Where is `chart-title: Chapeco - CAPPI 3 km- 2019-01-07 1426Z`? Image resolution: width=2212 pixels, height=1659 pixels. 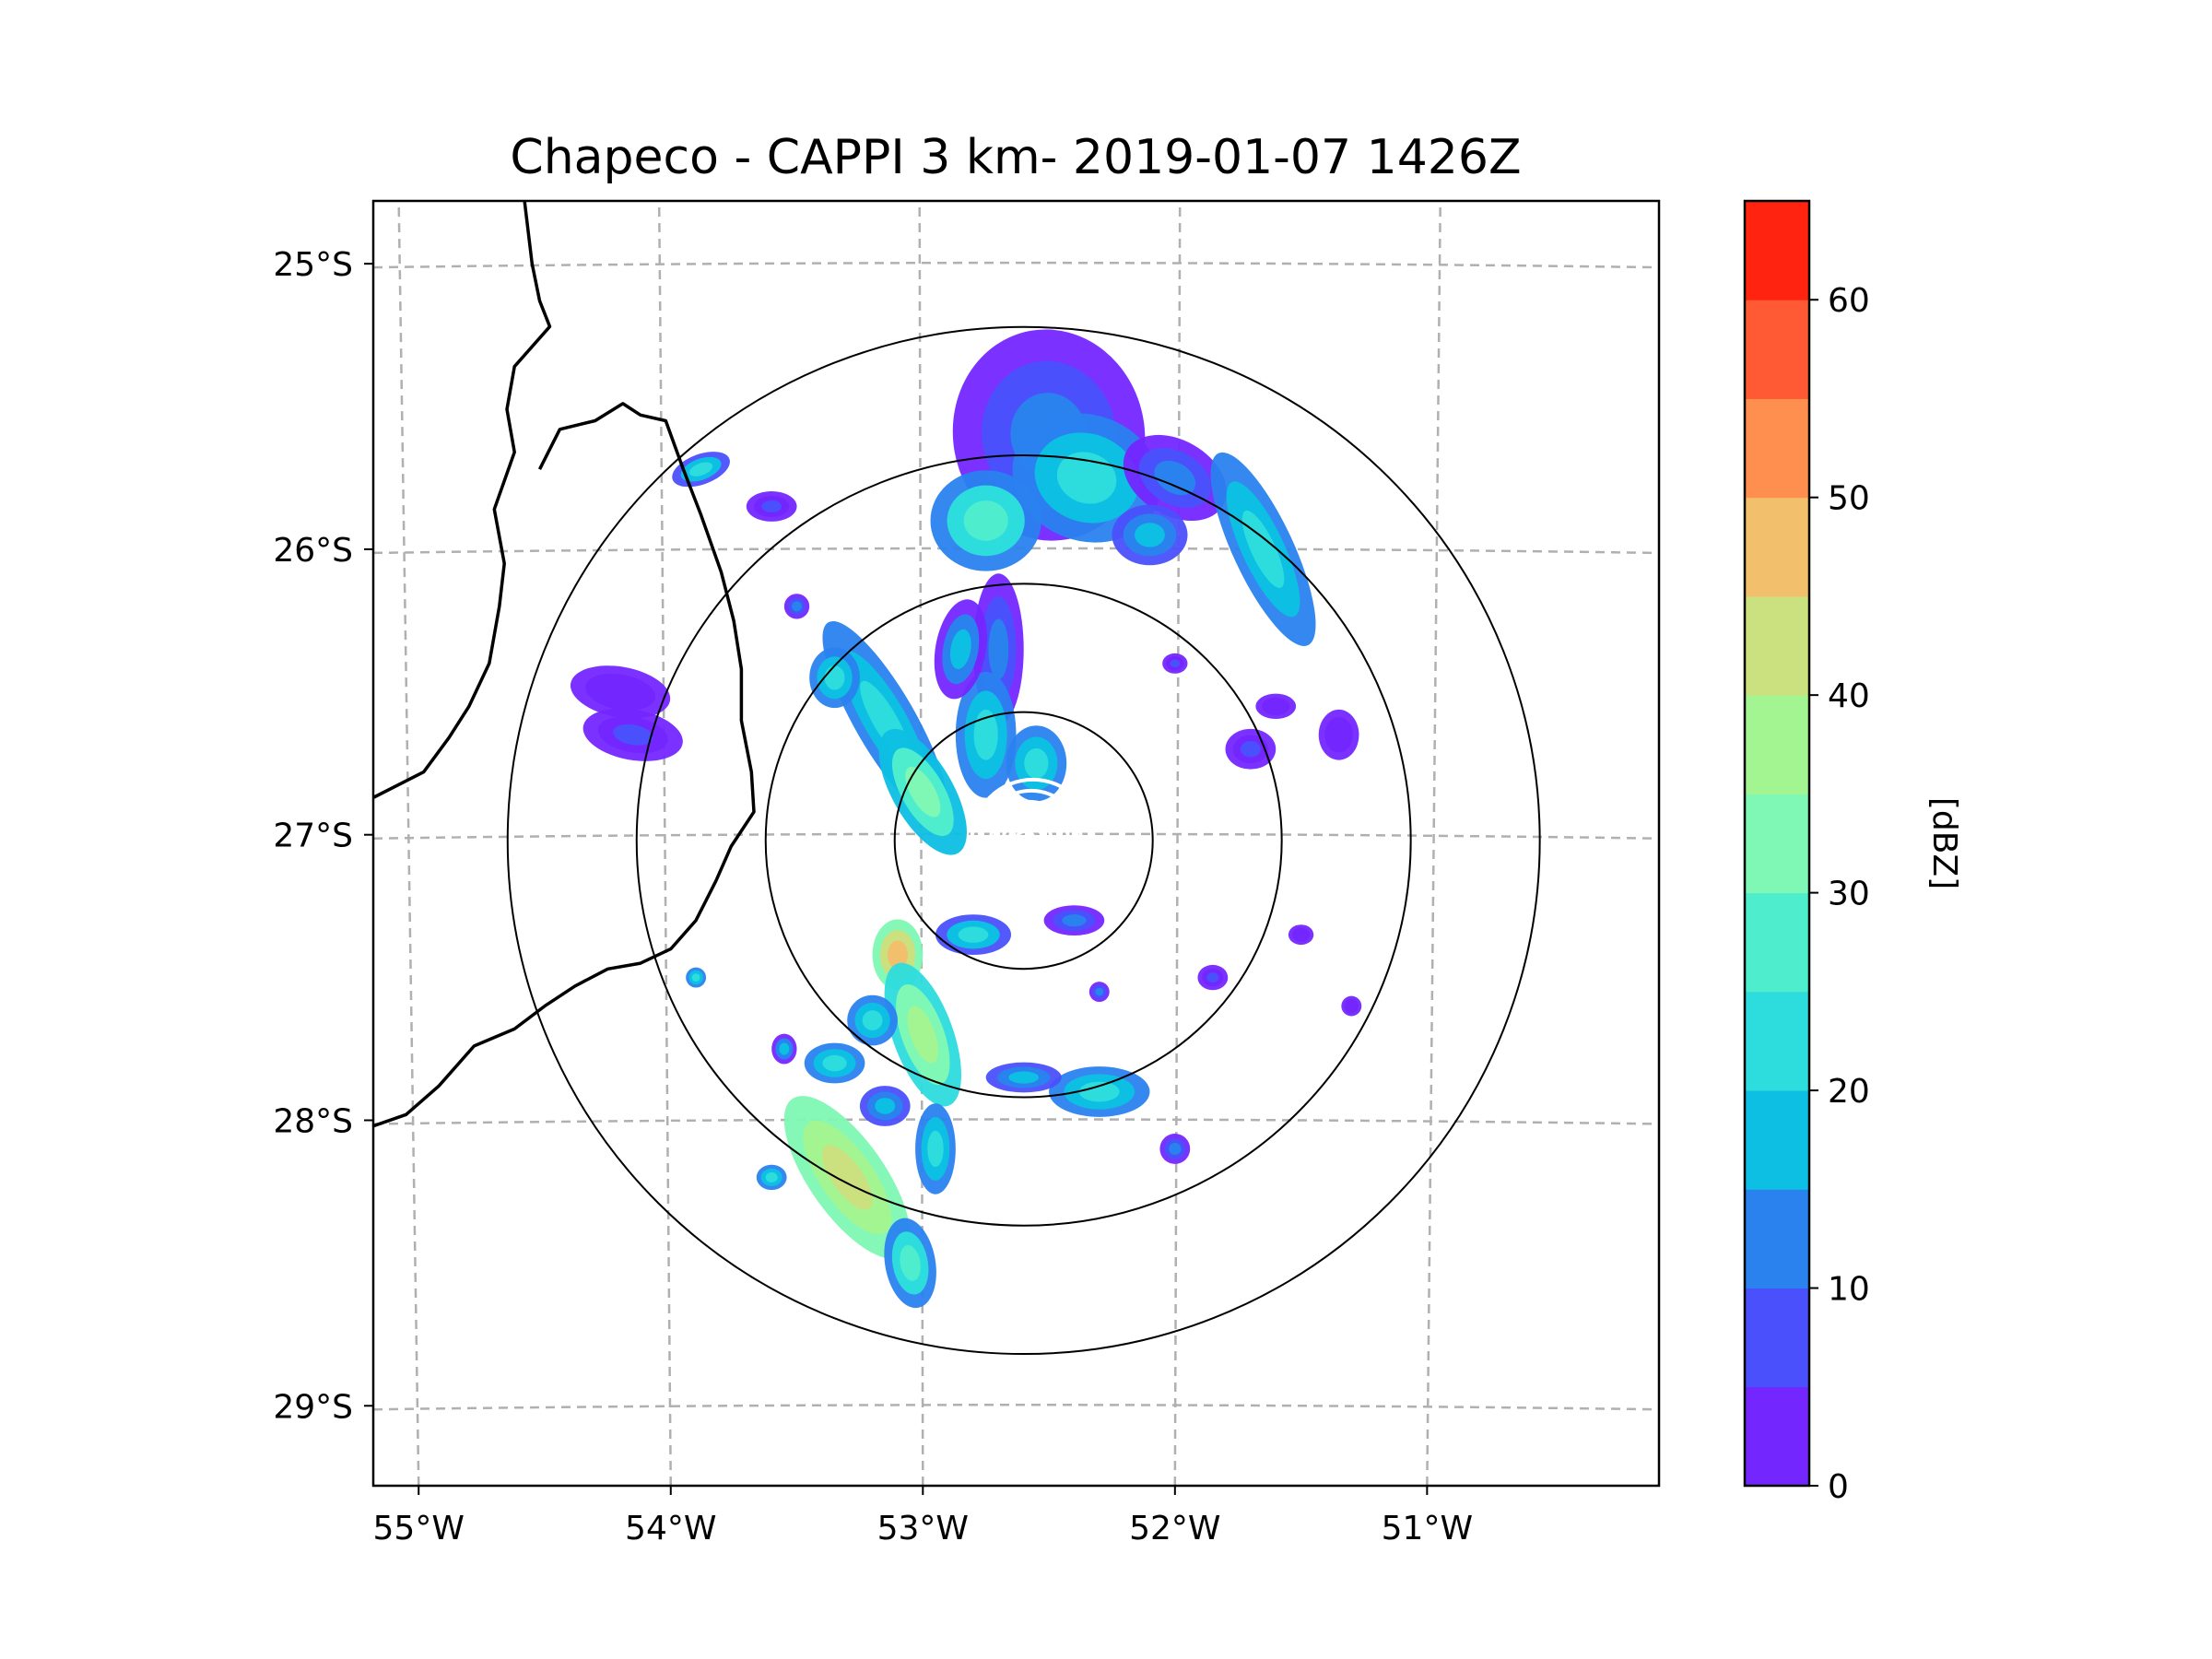 chart-title: Chapeco - CAPPI 3 km- 2019-01-07 1426Z is located at coordinates (1015, 157).